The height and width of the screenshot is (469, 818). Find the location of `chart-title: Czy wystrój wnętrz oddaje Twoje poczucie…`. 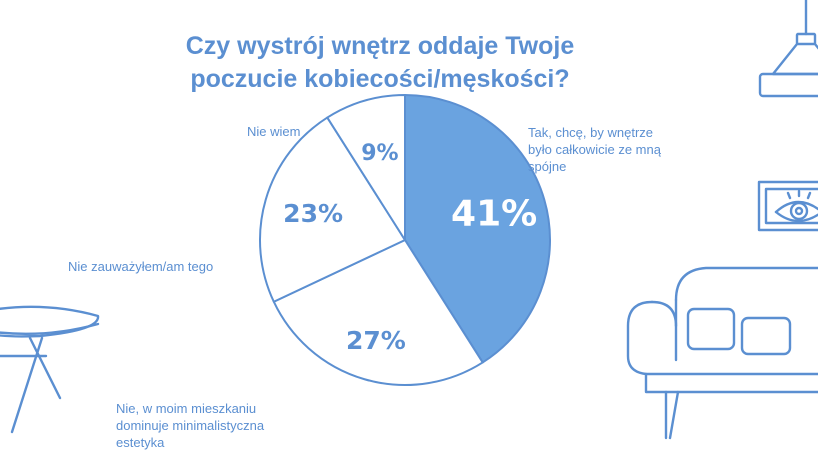

chart-title: Czy wystrój wnętrz oddaje Twoje poczucie… is located at coordinates (380, 63).